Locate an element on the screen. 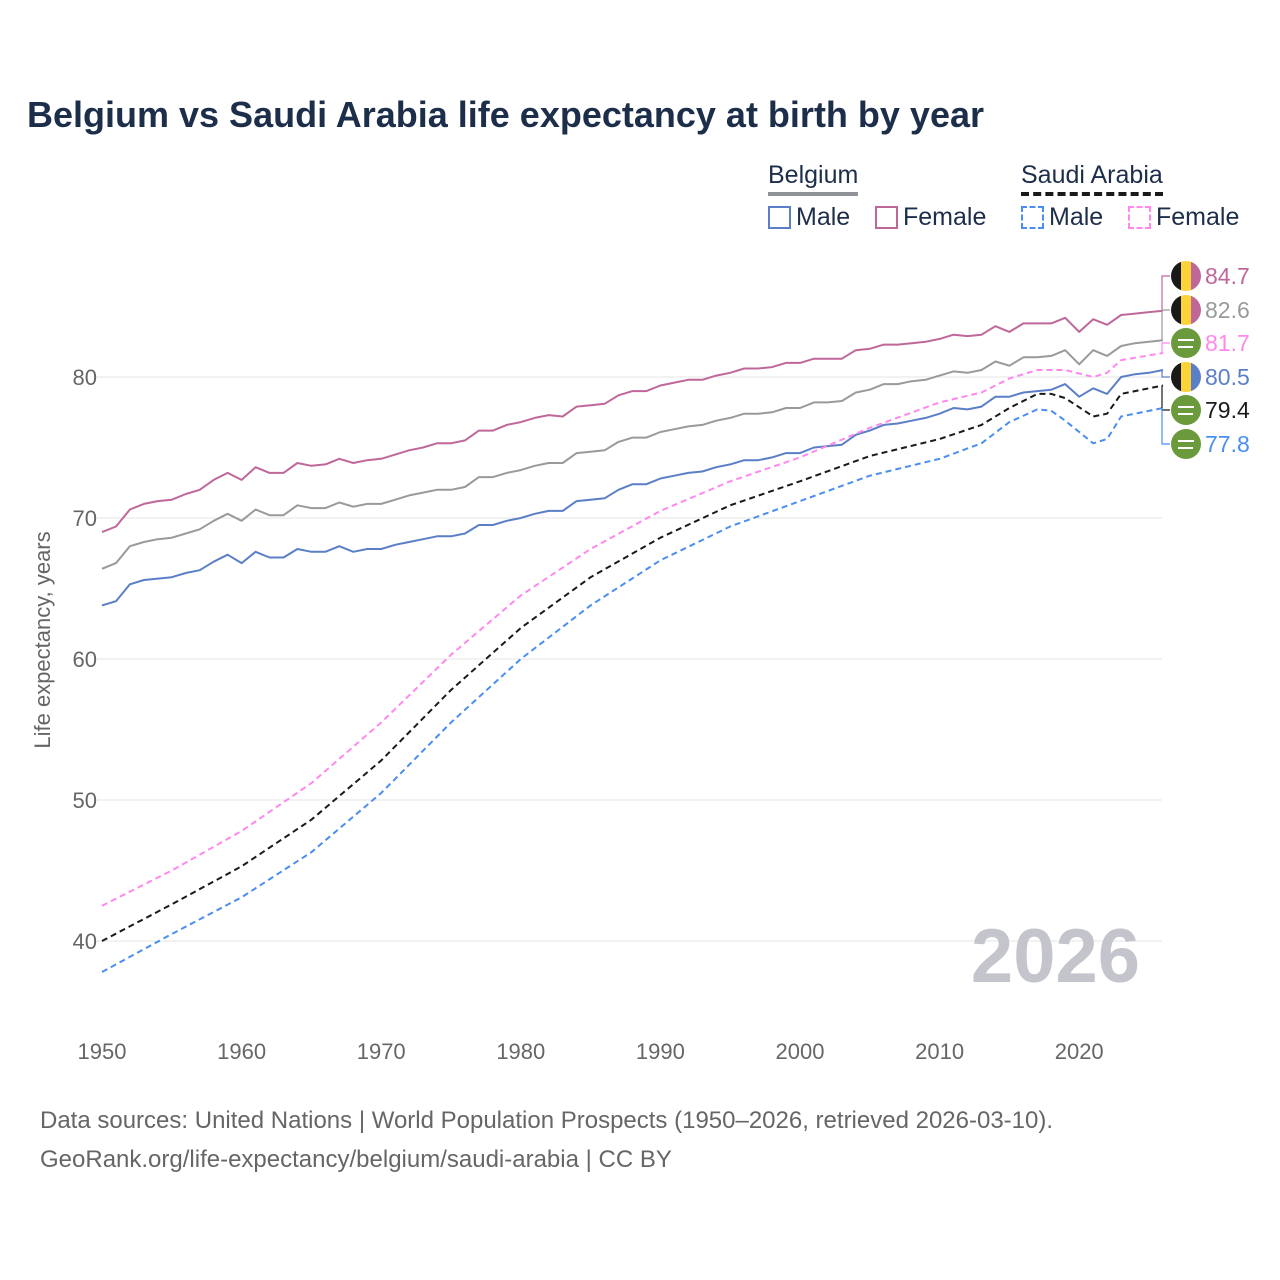 The height and width of the screenshot is (1280, 1280). end-value-label: 79.4 is located at coordinates (1227, 410).